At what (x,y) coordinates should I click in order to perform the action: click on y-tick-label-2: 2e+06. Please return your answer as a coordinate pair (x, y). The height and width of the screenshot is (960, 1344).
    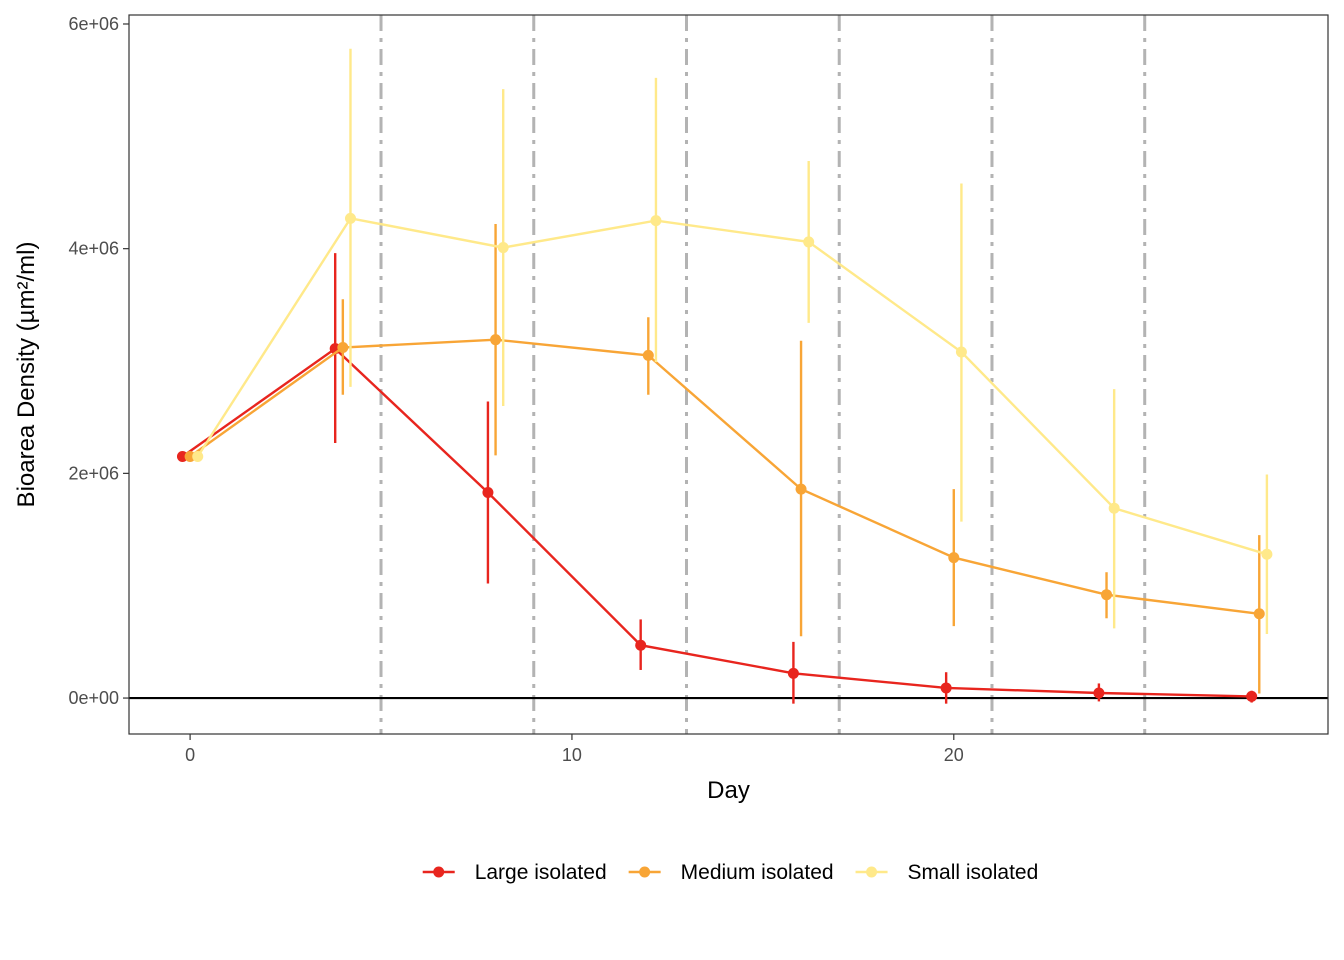
    Looking at the image, I should click on (93, 473).